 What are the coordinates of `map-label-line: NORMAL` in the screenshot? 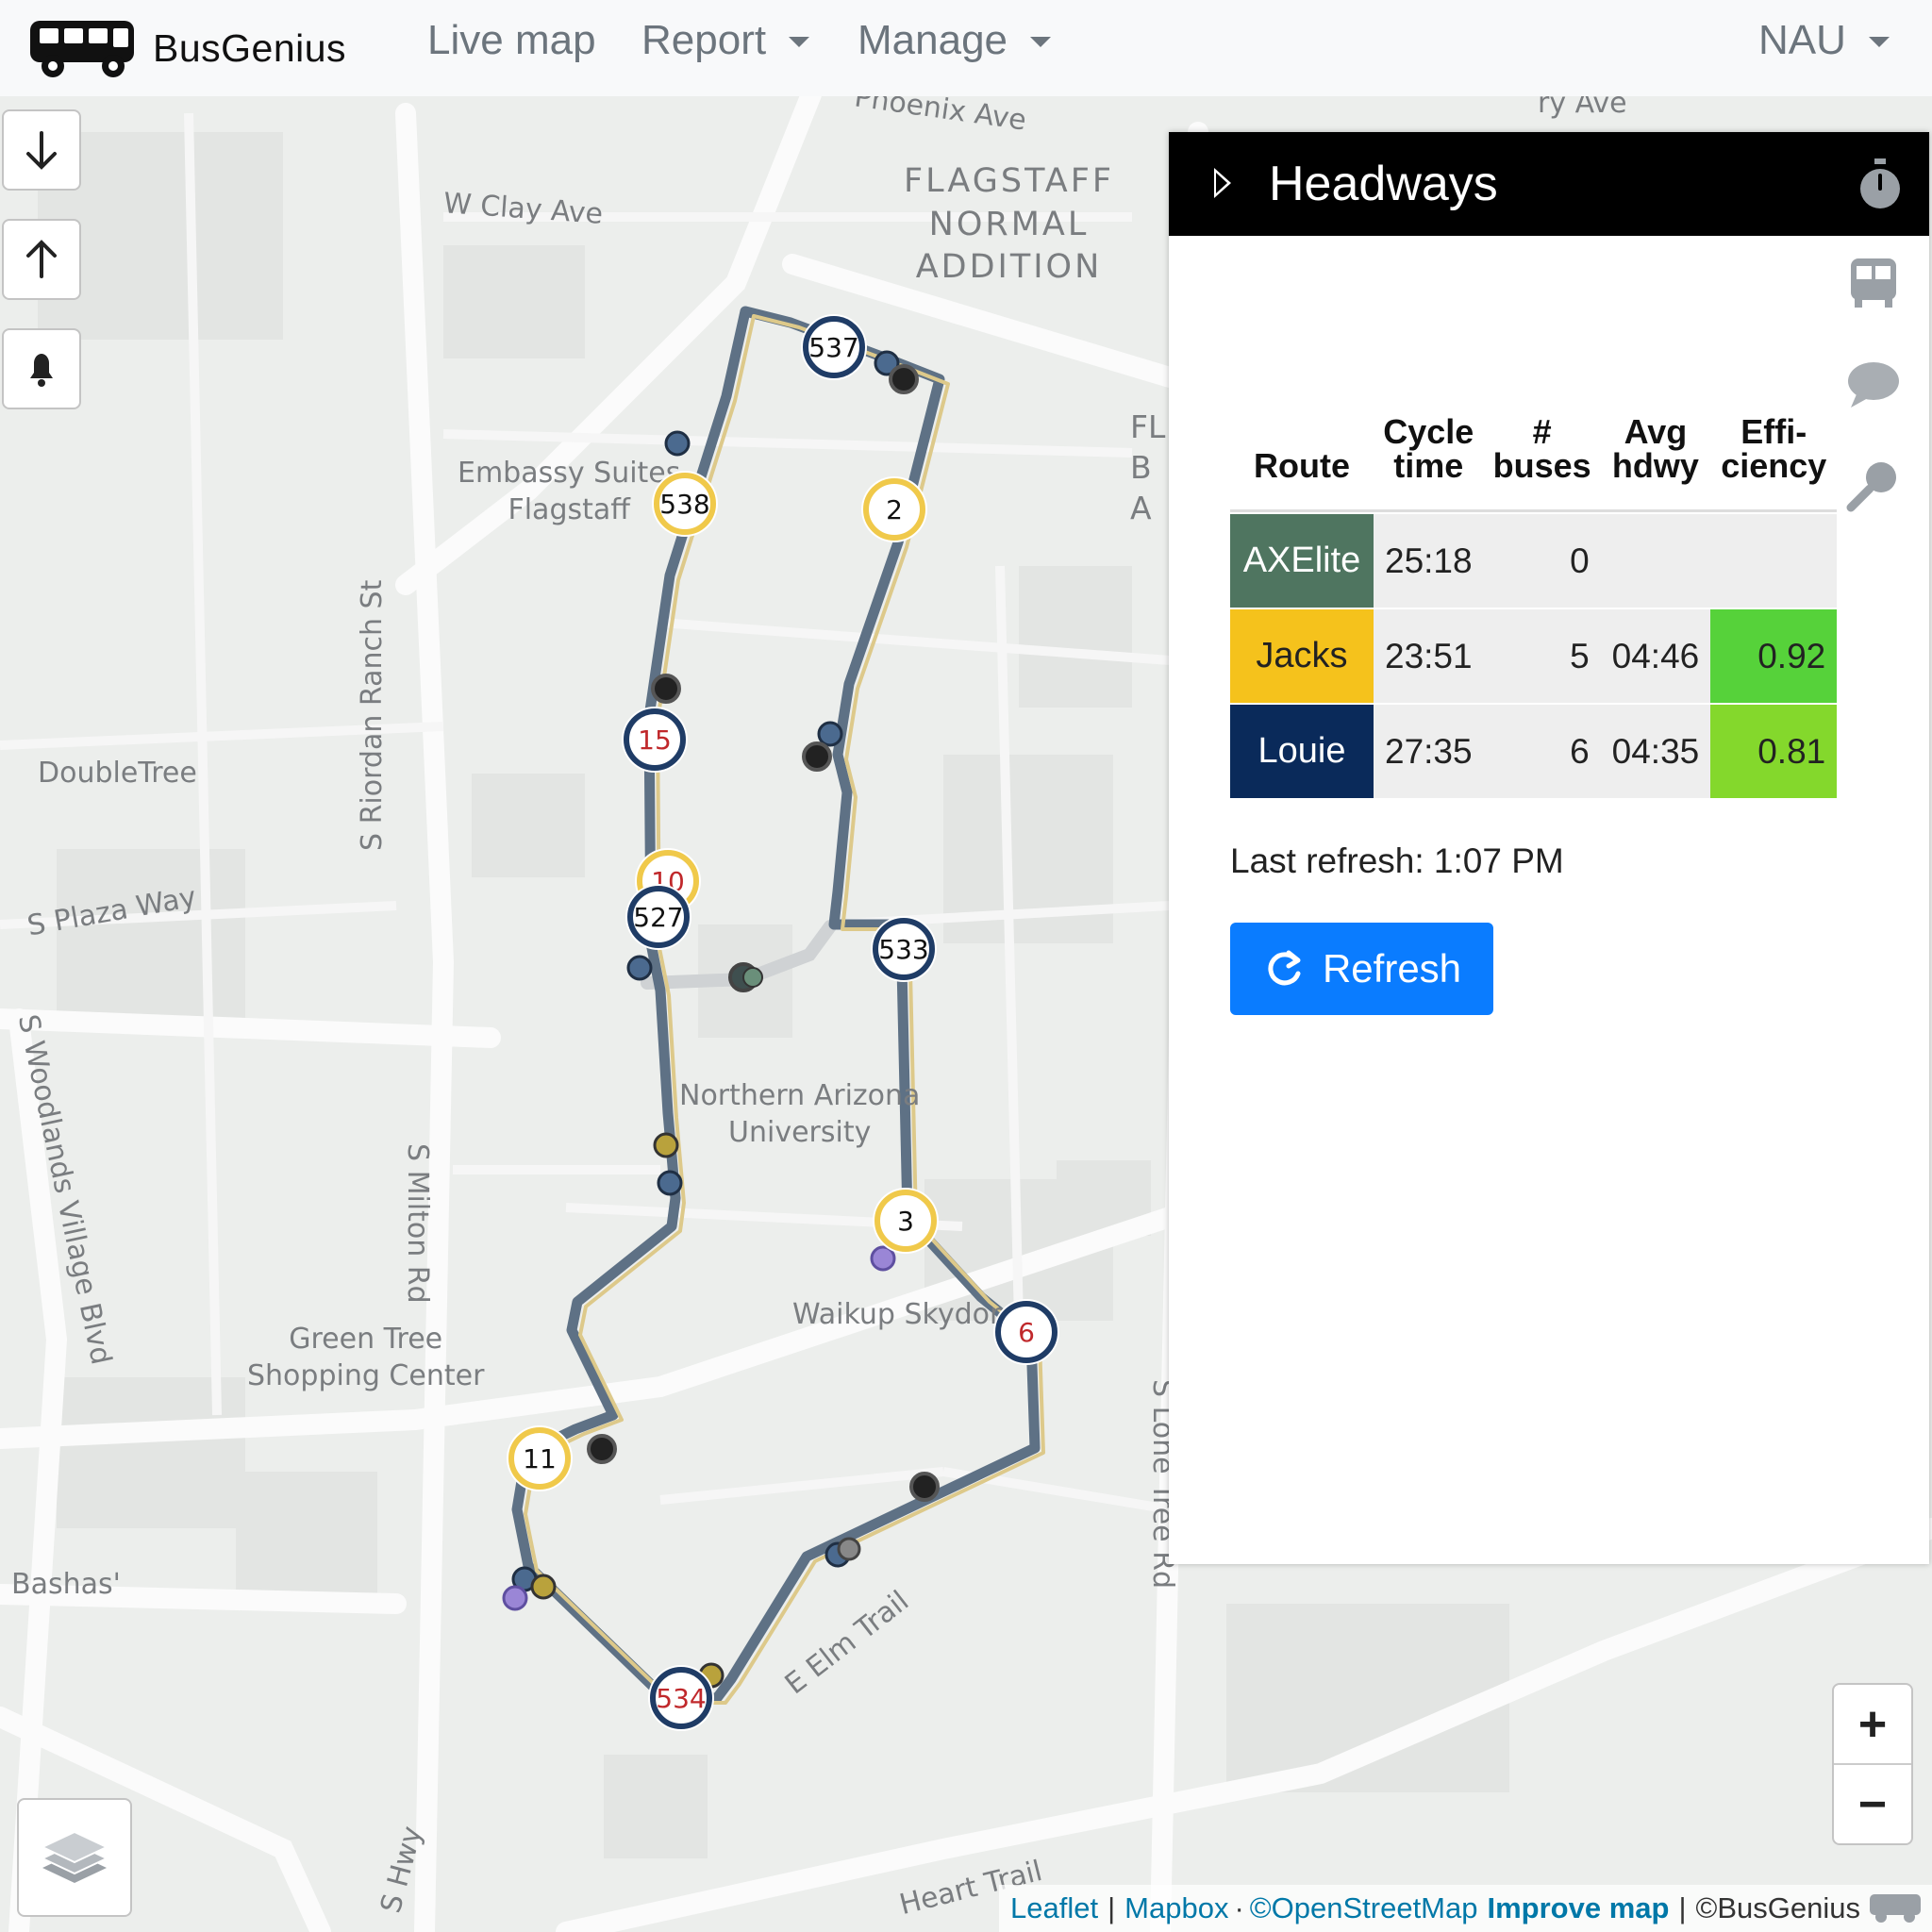 It's located at (1009, 224).